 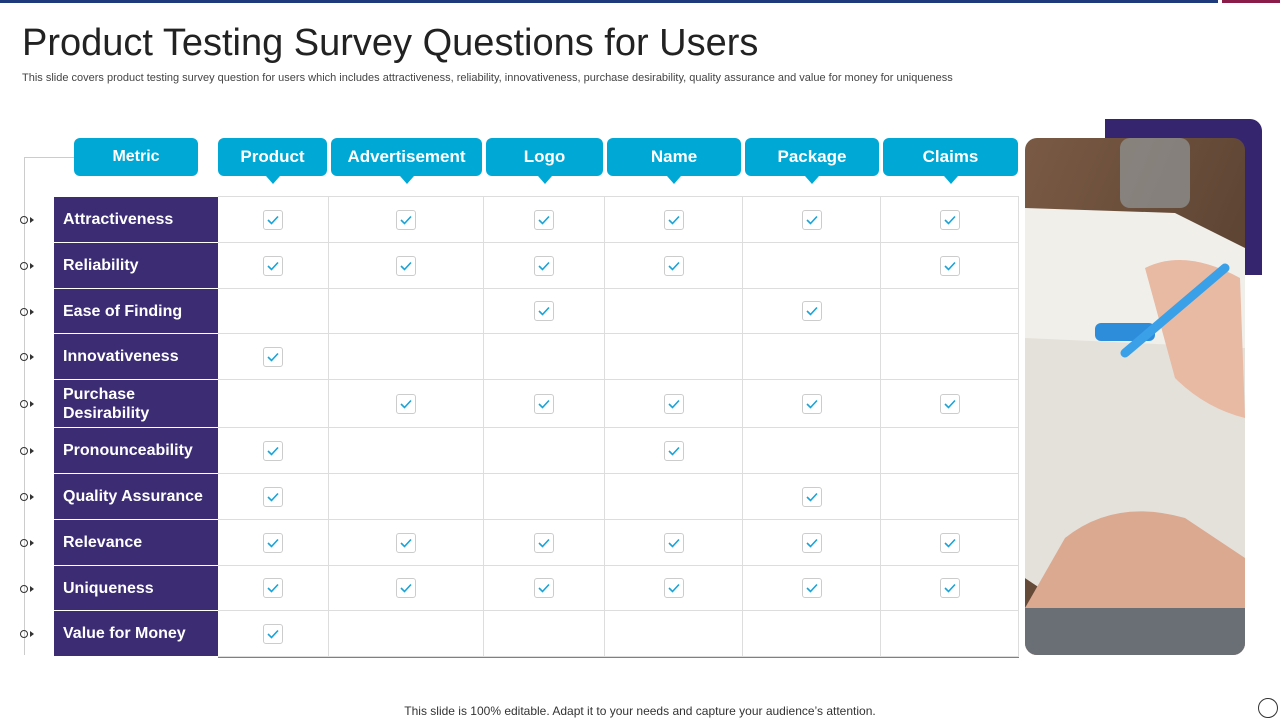 I want to click on metric-cell: Ease of Finding, so click(x=136, y=311).